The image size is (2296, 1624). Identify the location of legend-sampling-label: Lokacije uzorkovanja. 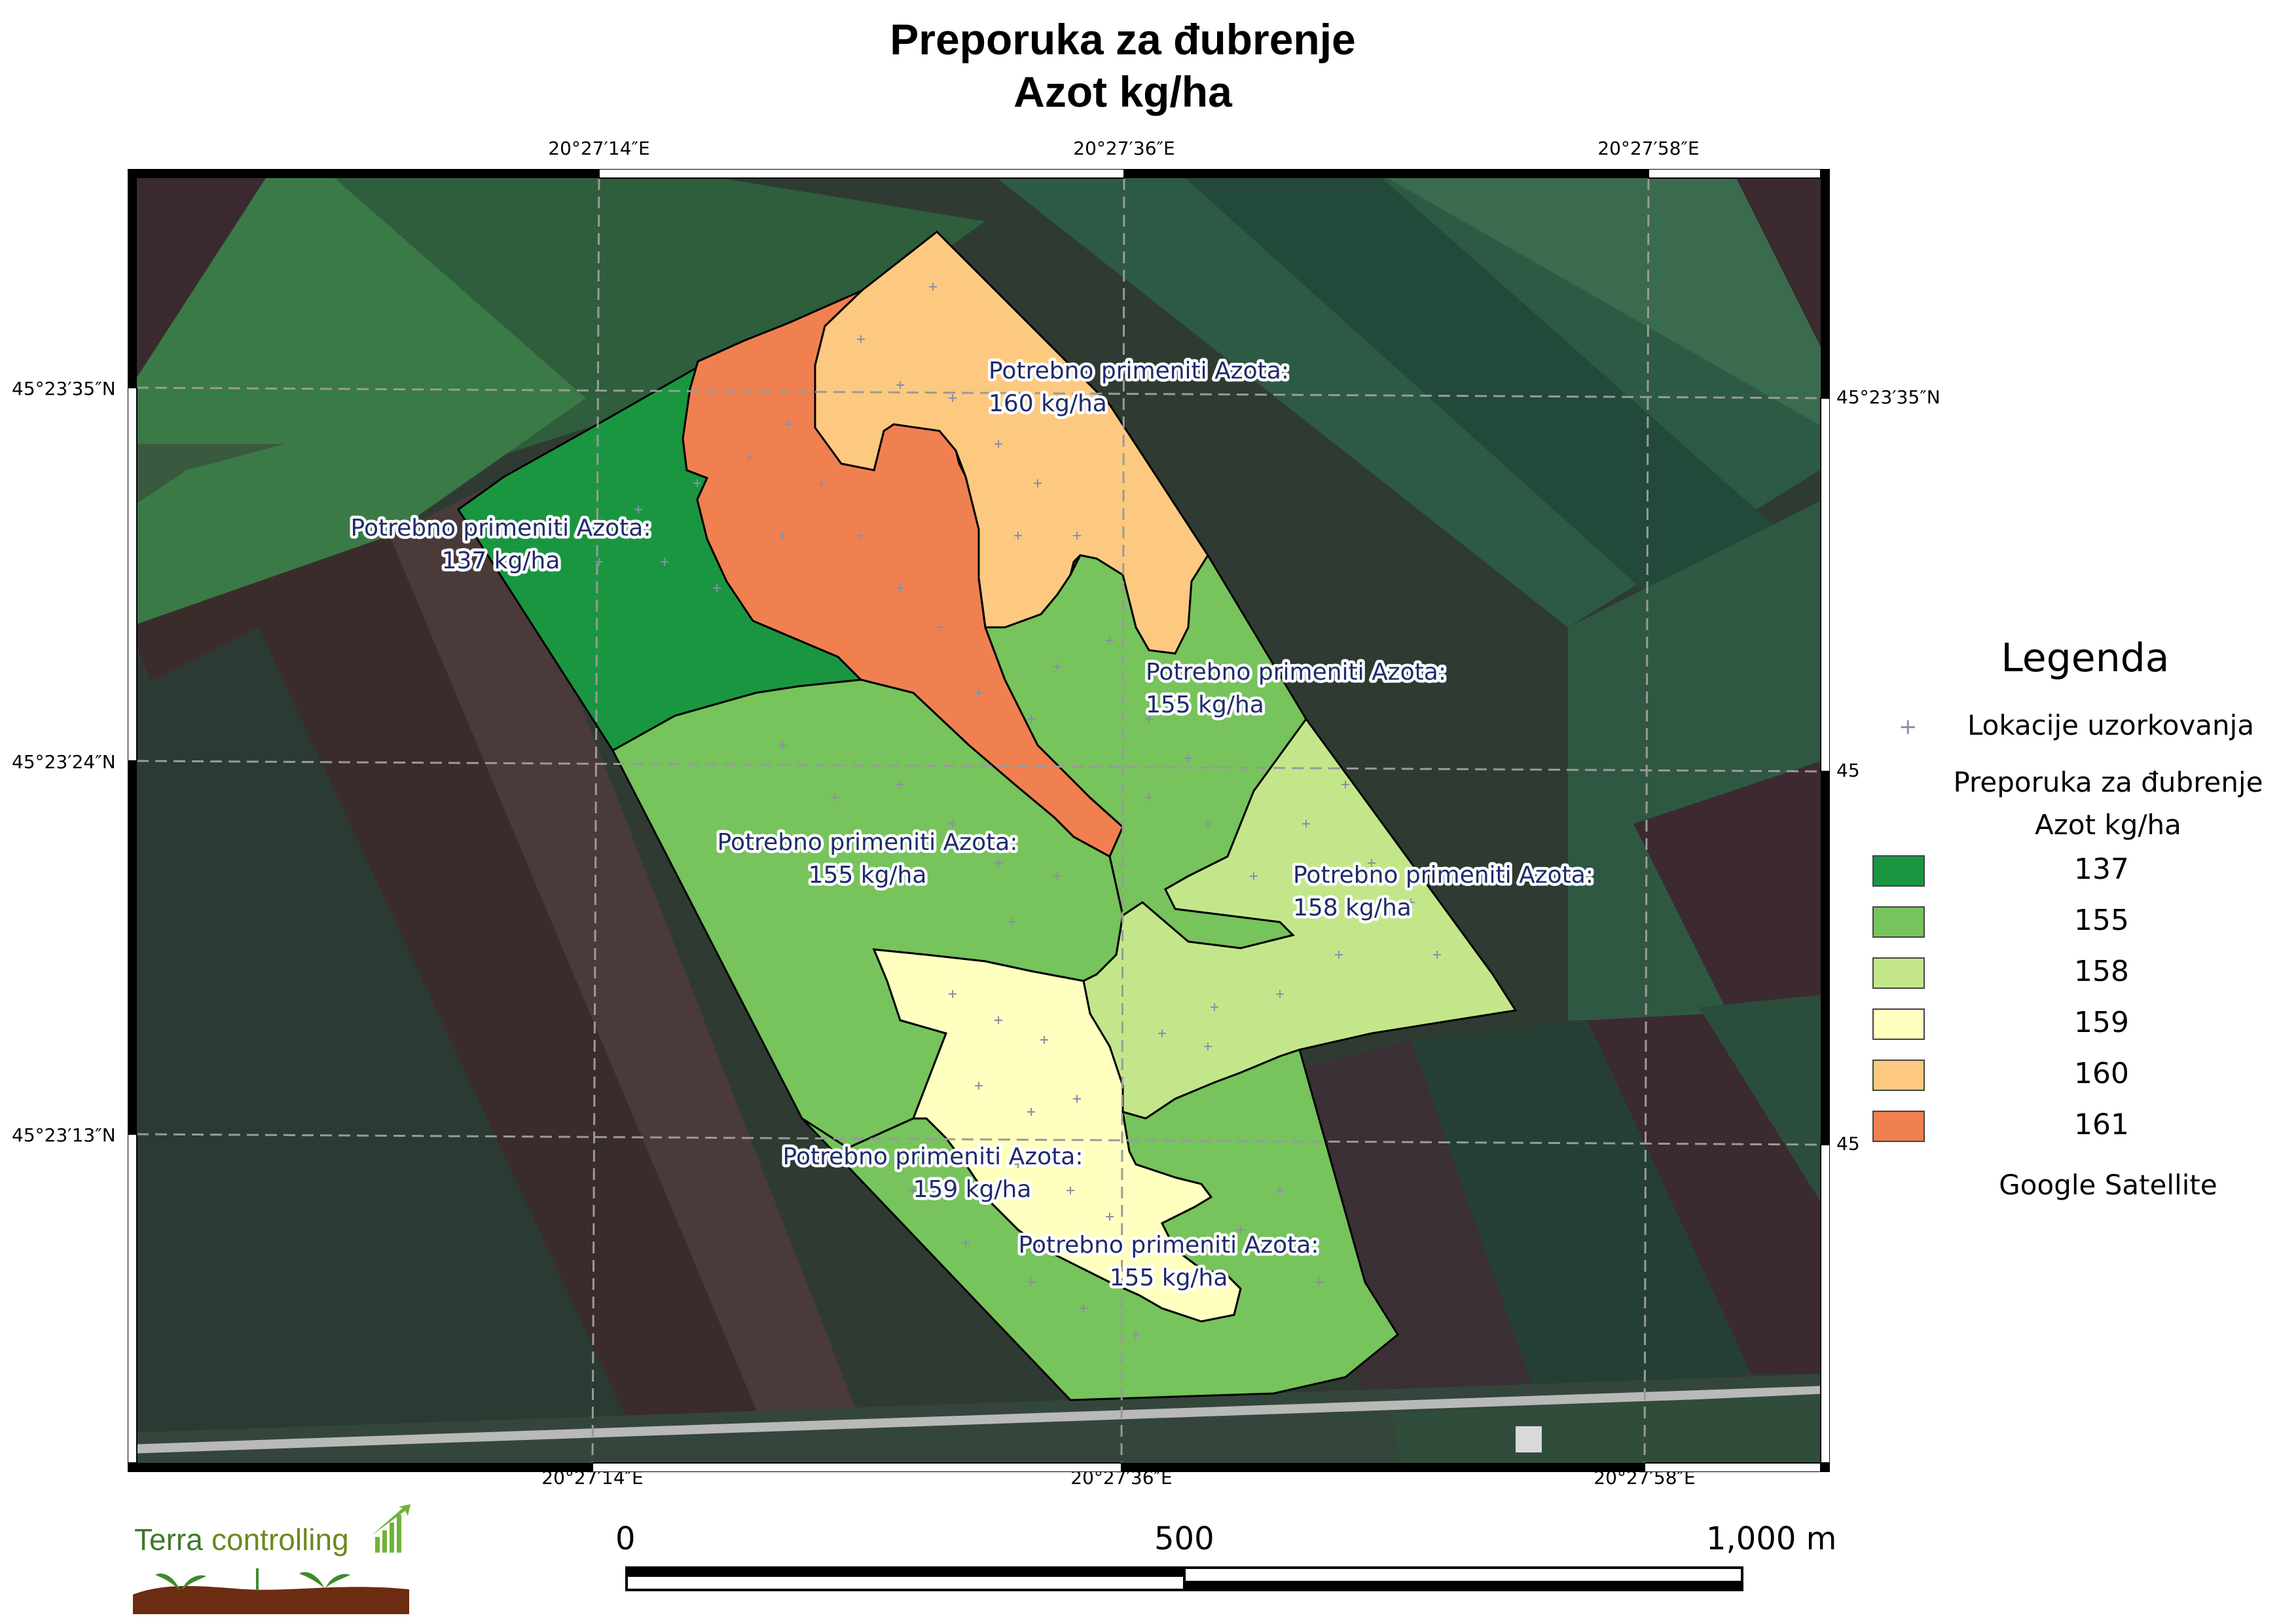
(2111, 725).